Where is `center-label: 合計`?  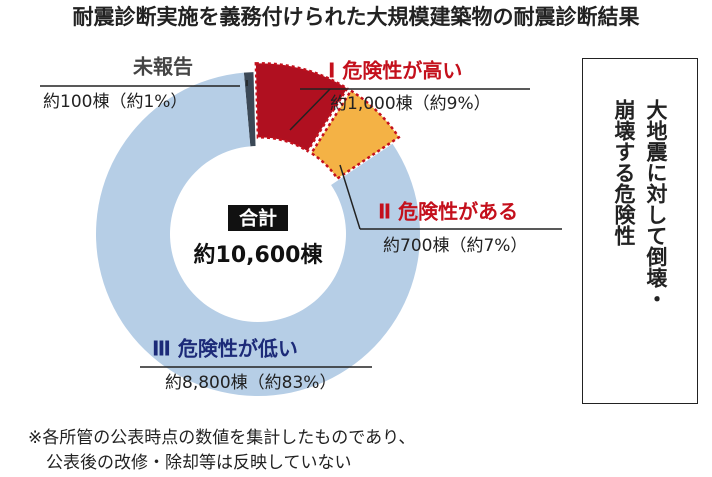
center-label: 合計 is located at coordinates (258, 218).